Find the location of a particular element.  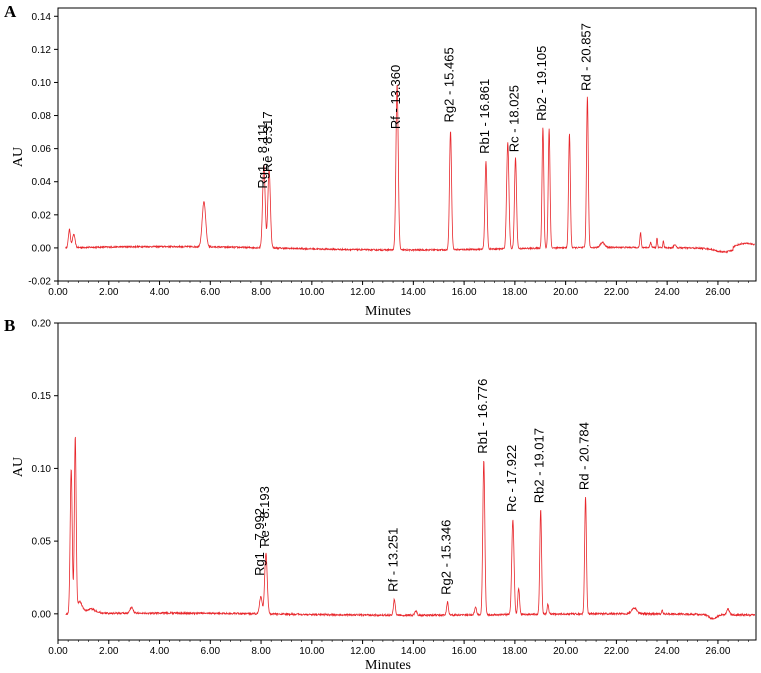

peak-label: Rb2 - 19.105 is located at coordinates (541, 83).